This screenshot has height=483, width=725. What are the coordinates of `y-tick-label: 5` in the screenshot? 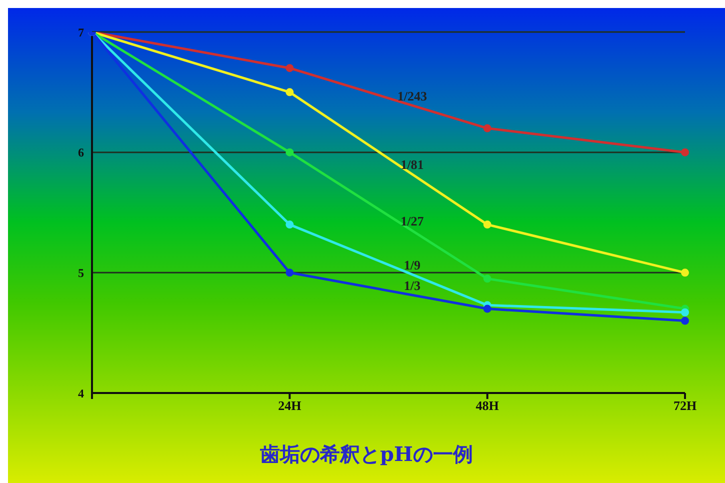 It's located at (81, 273).